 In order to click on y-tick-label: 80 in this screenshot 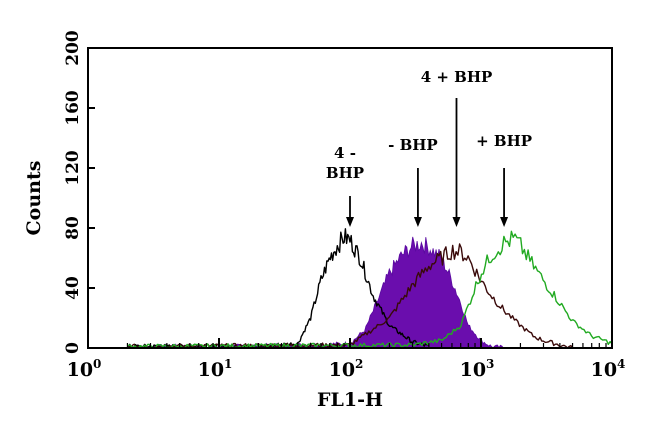, I will do `click(73, 228)`.